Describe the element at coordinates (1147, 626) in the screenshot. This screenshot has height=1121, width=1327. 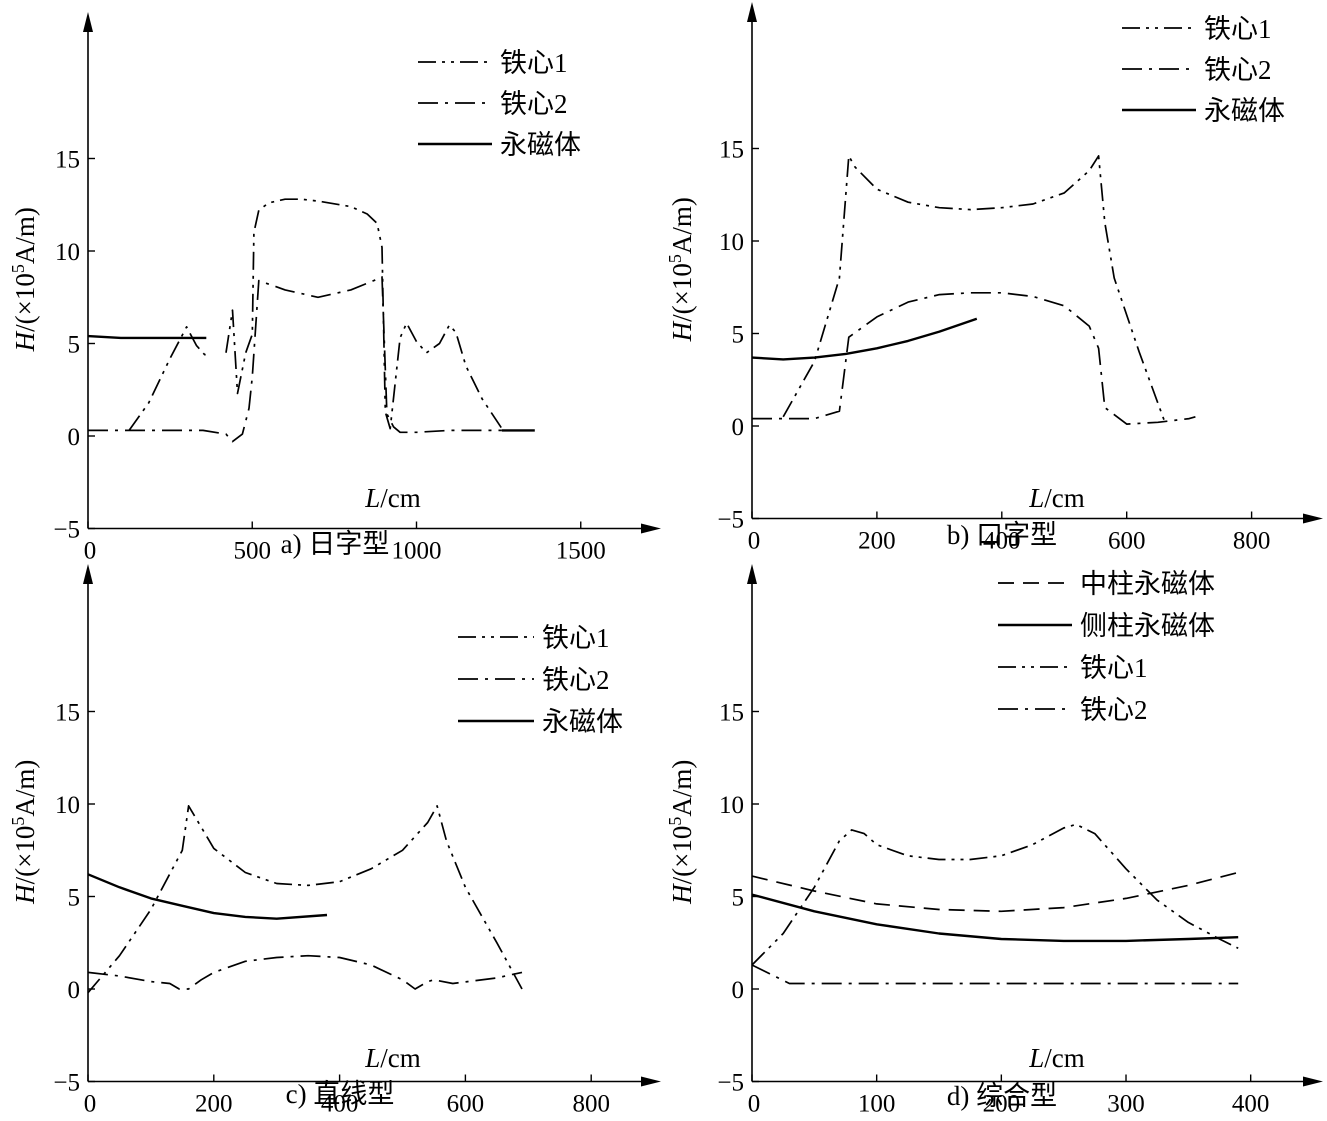
I see `legend-label: 侧柱永磁体` at that location.